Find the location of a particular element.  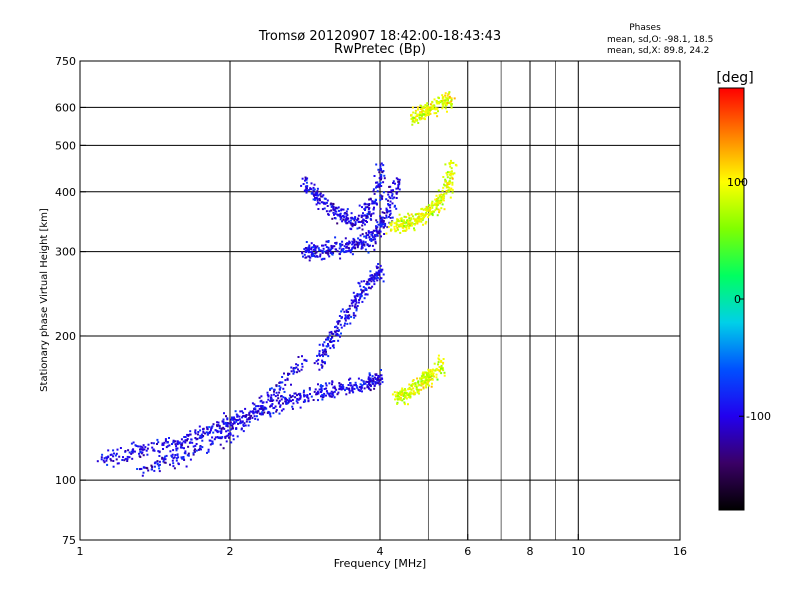

y-tick-label: 750 is located at coordinates (65, 61).